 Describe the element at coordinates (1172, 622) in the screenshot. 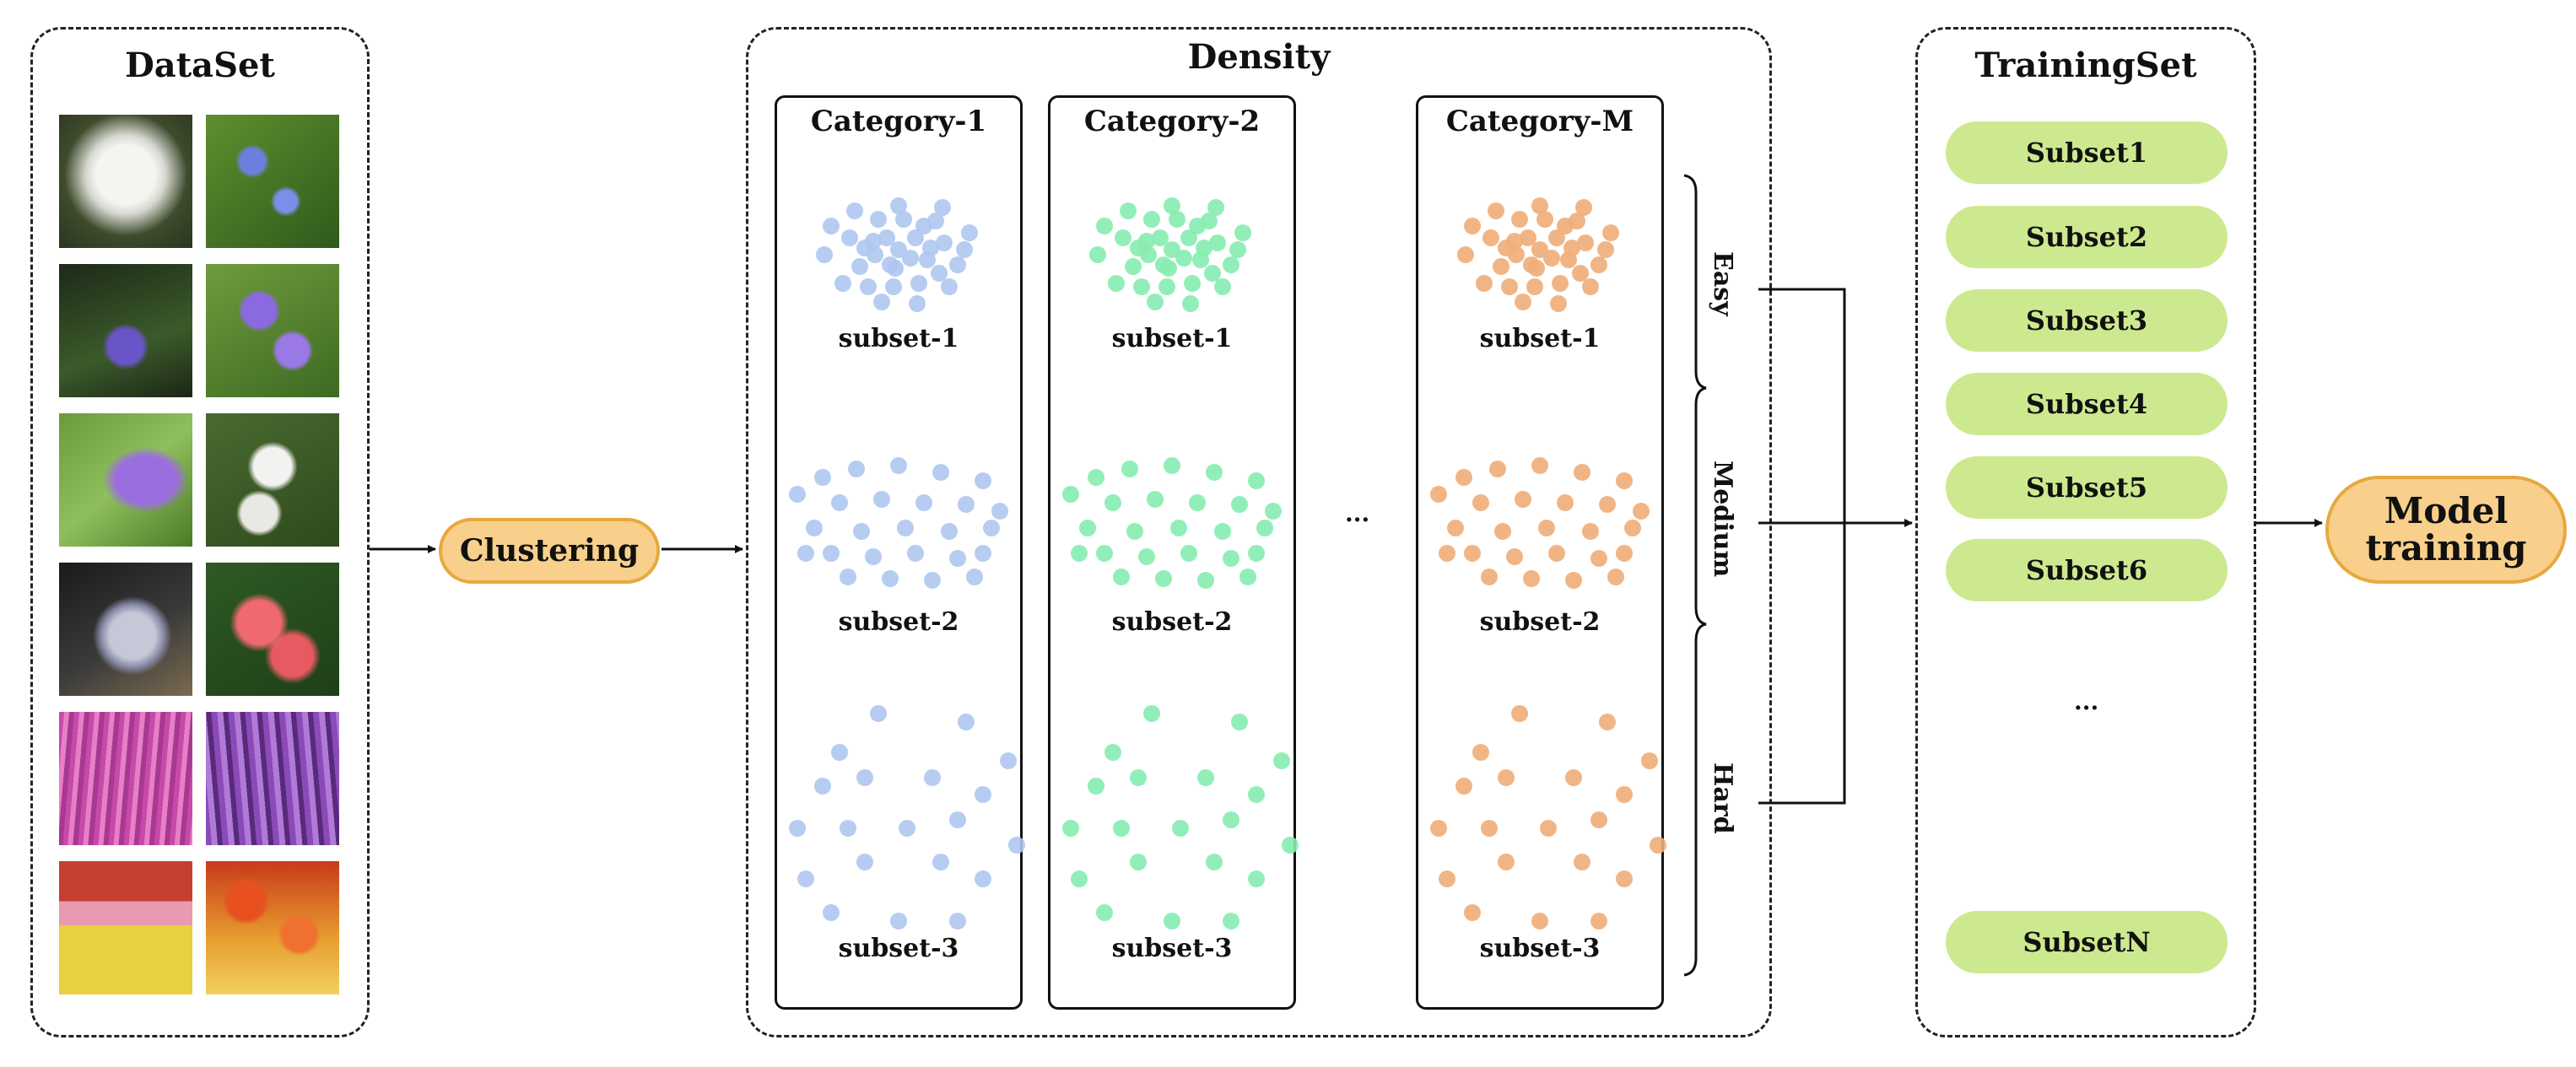

I see `cat2-subset-2-label: subset-2` at that location.